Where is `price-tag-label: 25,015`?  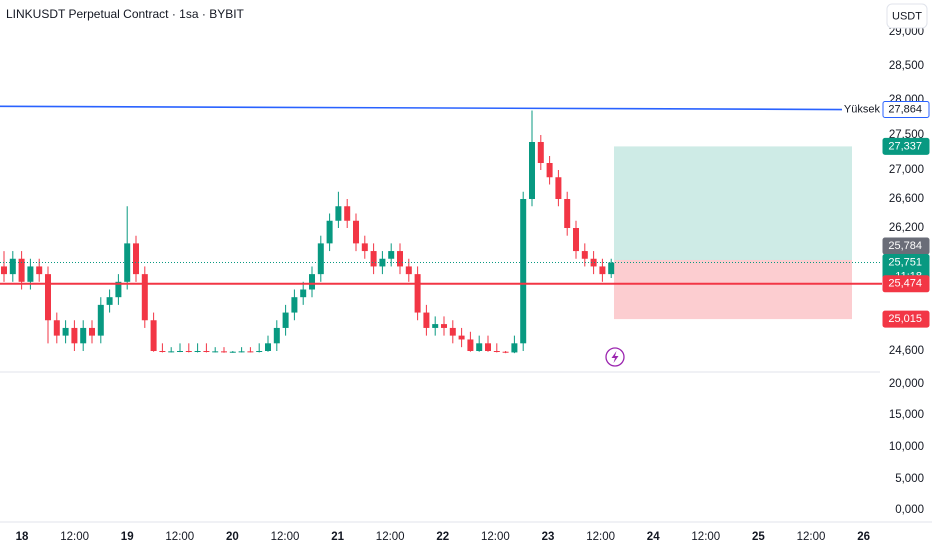
price-tag-label: 25,015 is located at coordinates (905, 319).